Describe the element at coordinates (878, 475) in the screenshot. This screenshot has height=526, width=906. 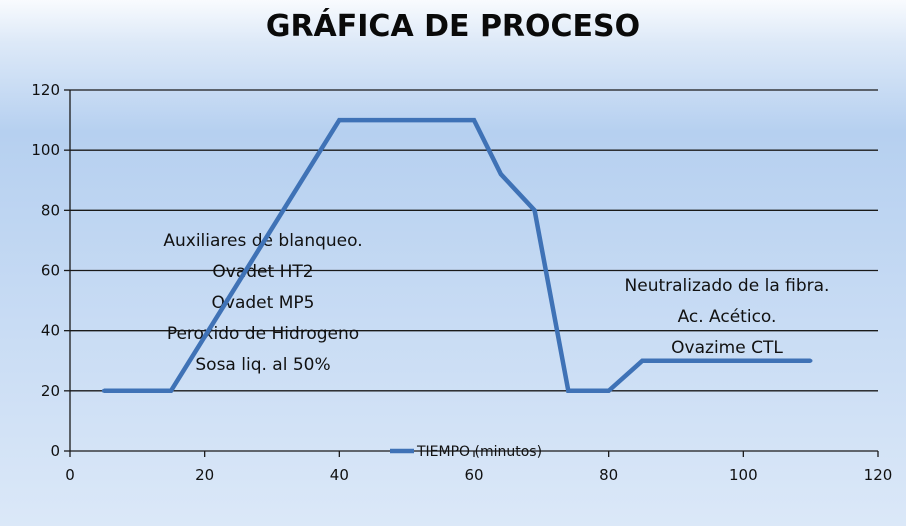
I see `x-tick-label: 120` at that location.